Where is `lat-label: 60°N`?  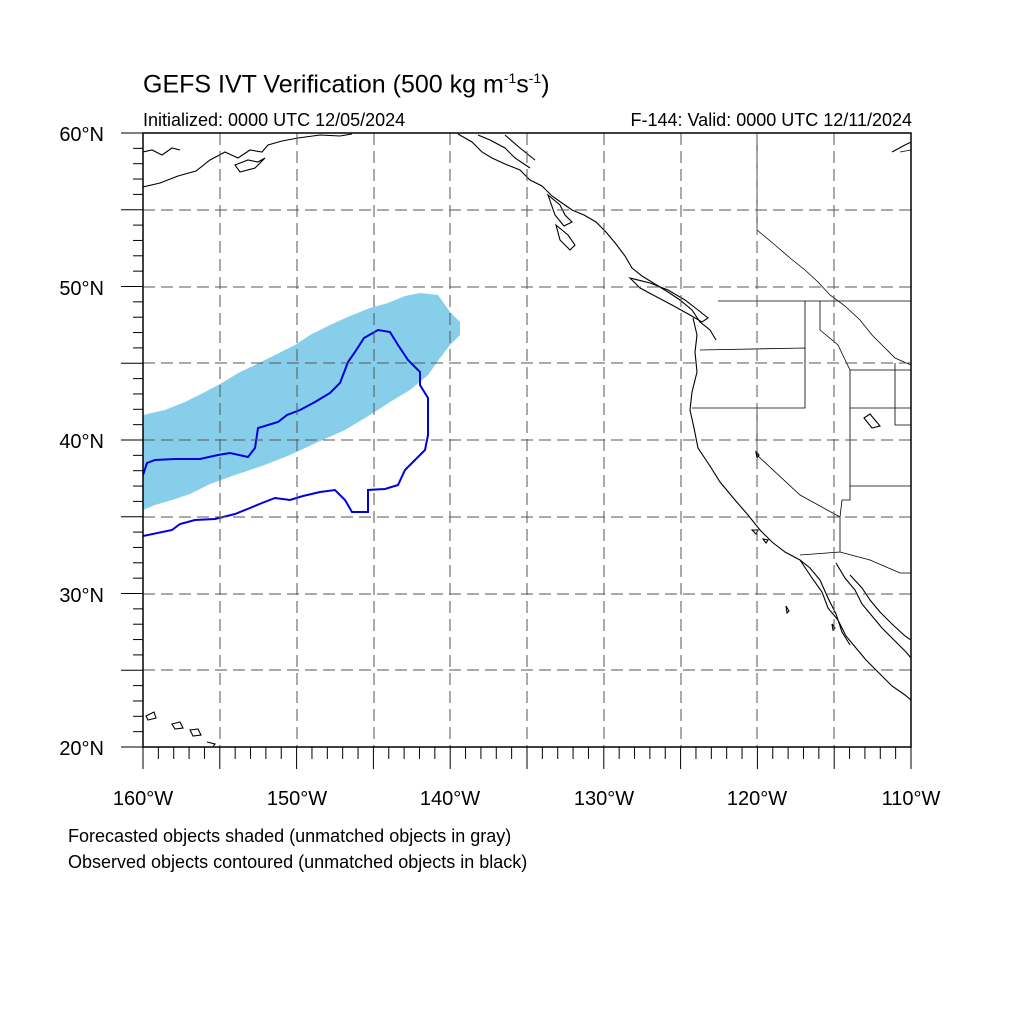 lat-label: 60°N is located at coordinates (81, 135).